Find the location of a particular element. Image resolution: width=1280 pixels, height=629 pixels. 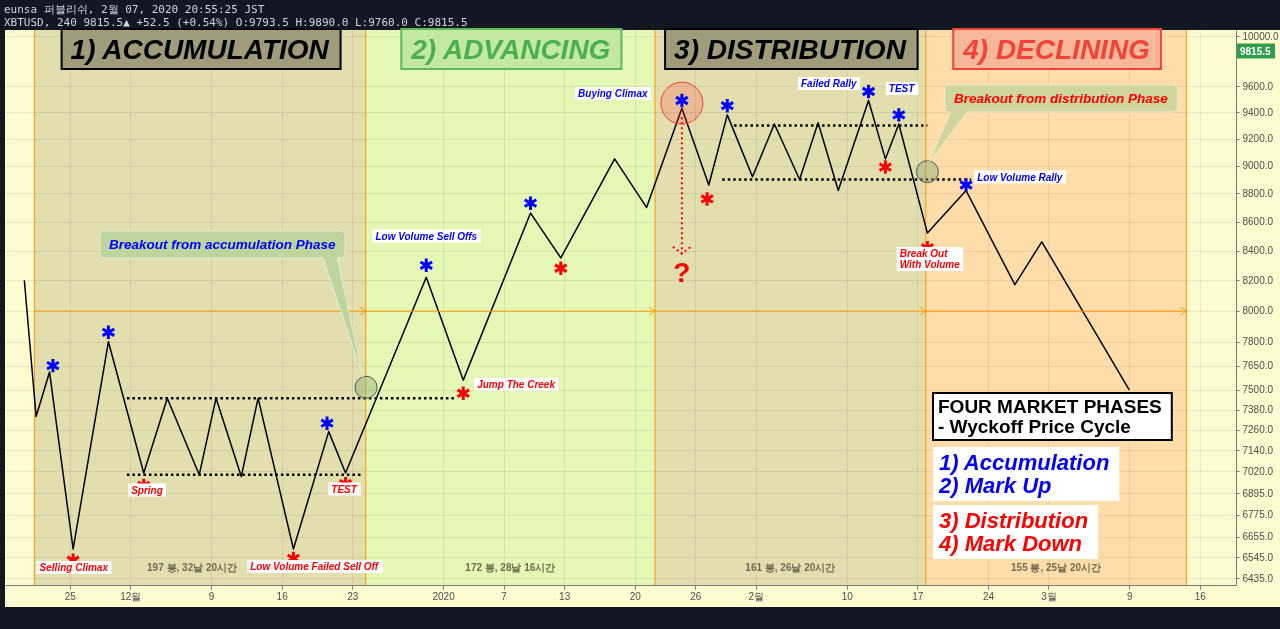

y-tick-label: 8000.0 is located at coordinates (1258, 311).